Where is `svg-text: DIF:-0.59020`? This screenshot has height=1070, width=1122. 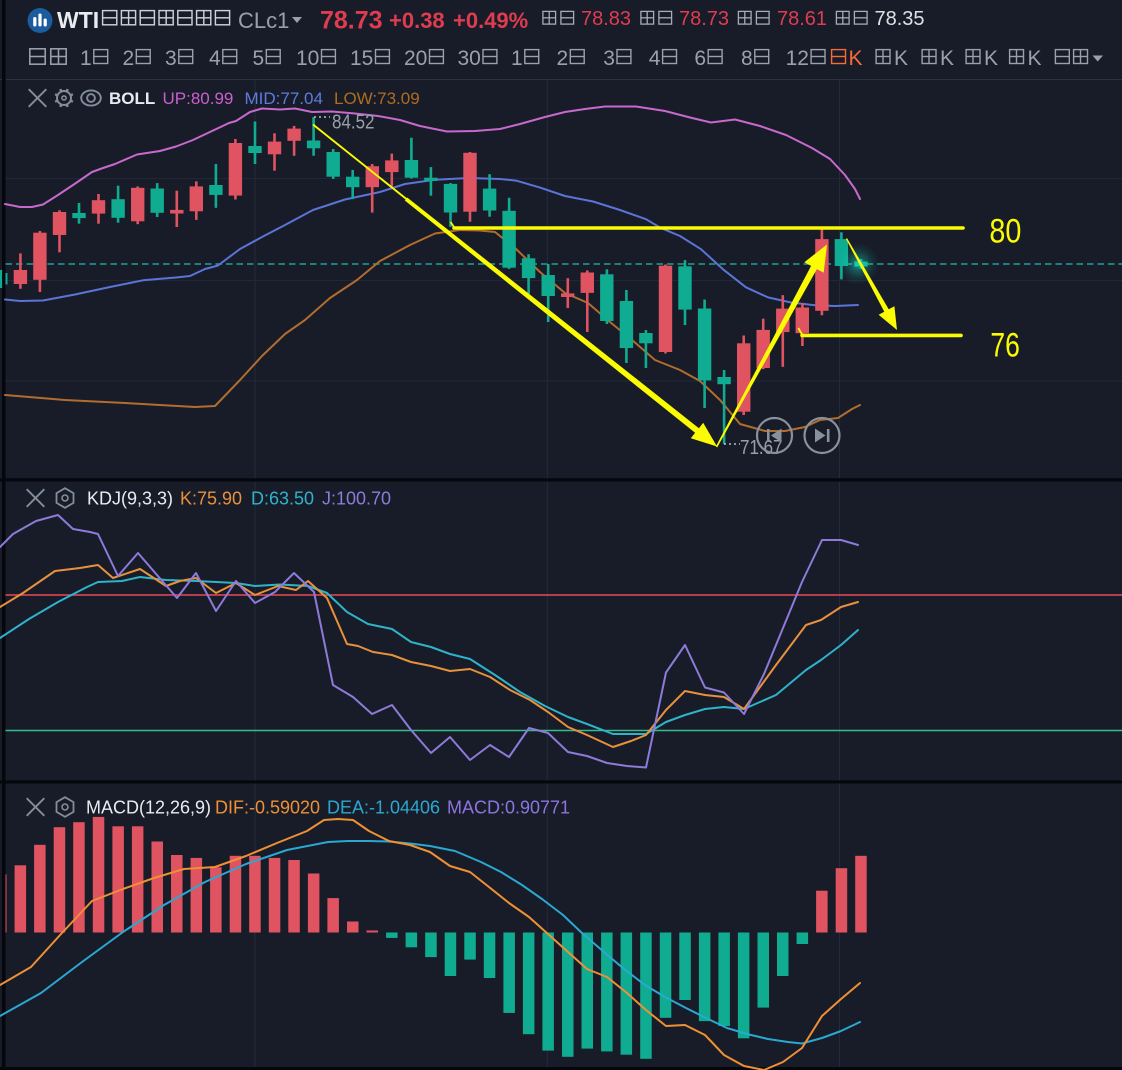
svg-text: DIF:-0.59020 is located at coordinates (267, 808).